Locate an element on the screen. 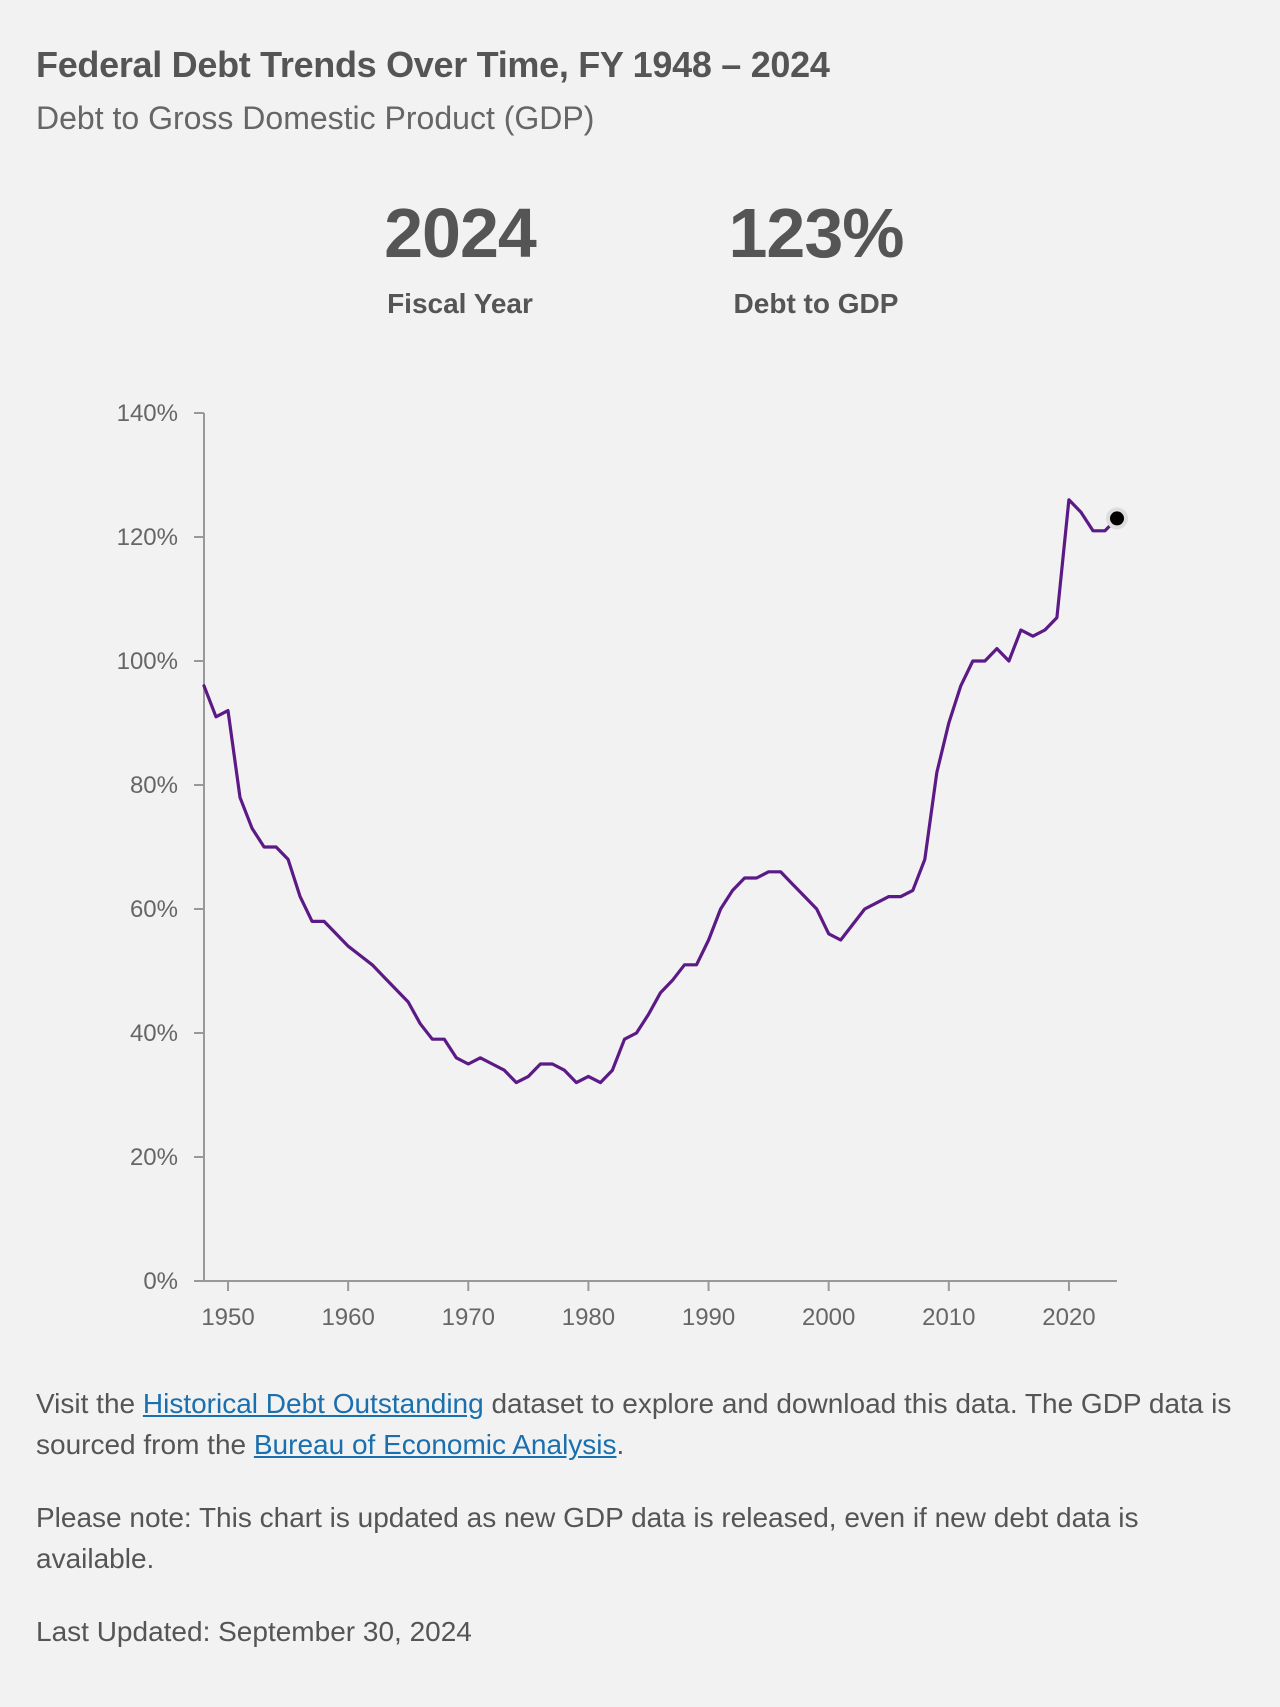 The width and height of the screenshot is (1280, 1707). debt-to-gdp-label: Debt to GDP is located at coordinates (816, 303).